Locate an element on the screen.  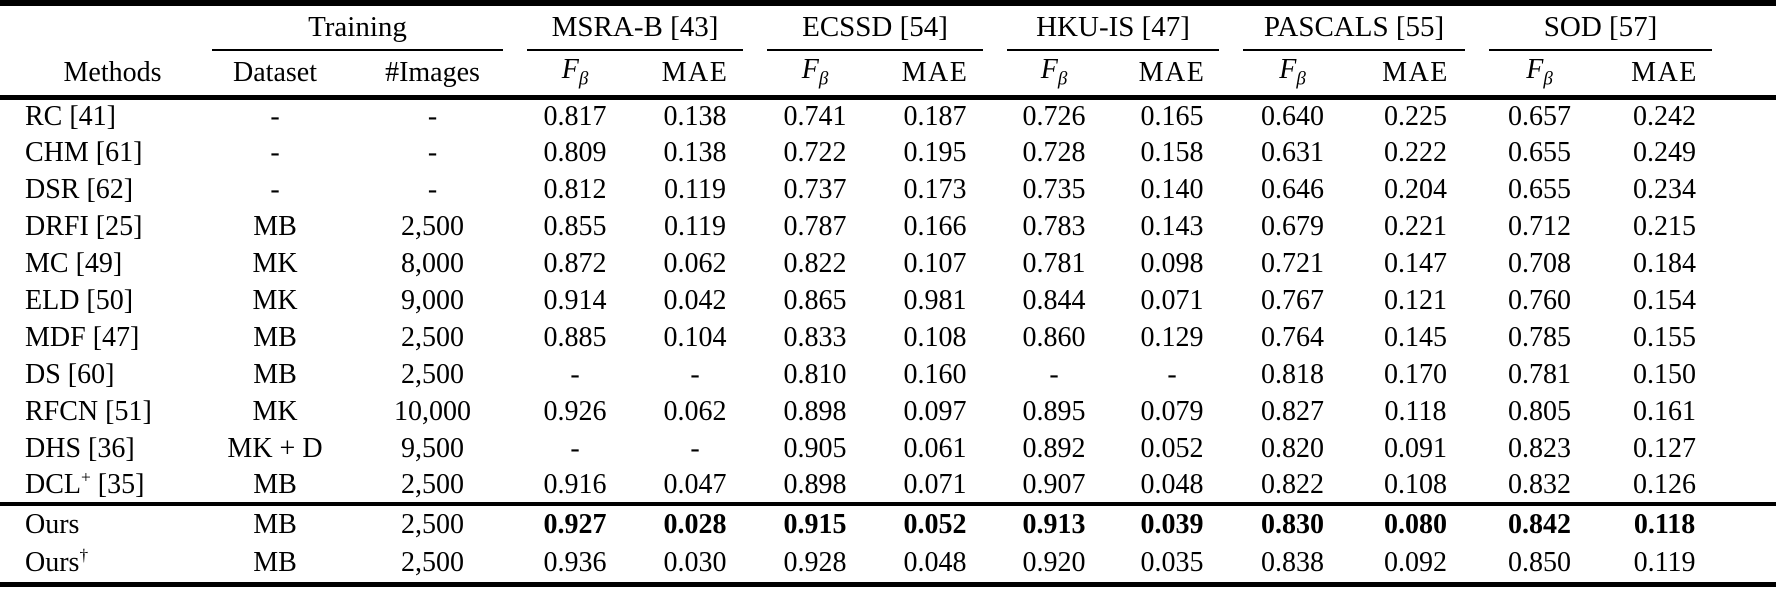
metric-cell: 0.812 is located at coordinates (575, 189).